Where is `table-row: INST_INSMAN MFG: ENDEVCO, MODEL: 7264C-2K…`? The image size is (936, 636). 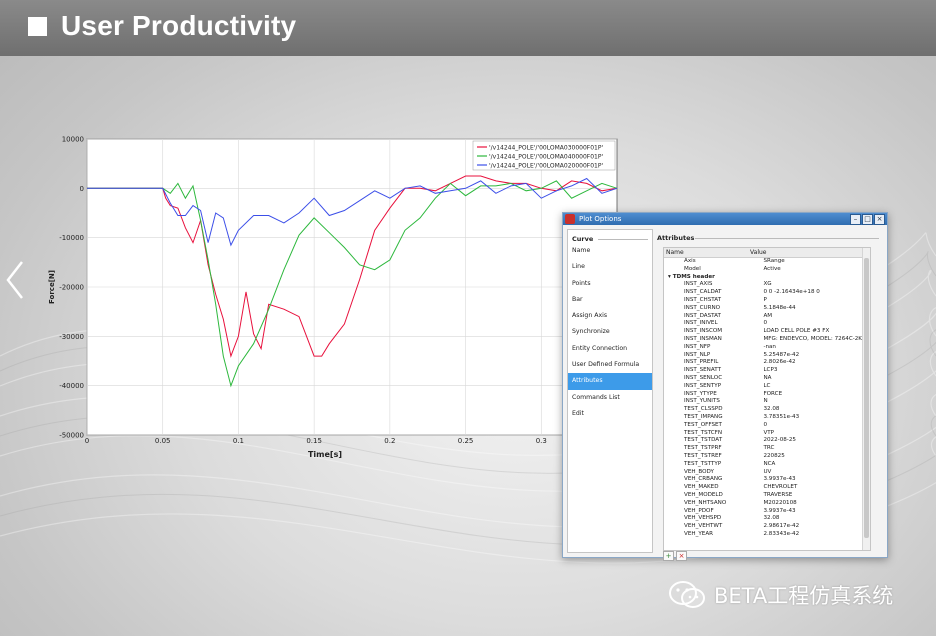 table-row: INST_INSMAN MFG: ENDEVCO, MODEL: 7264C-2K… is located at coordinates (767, 340).